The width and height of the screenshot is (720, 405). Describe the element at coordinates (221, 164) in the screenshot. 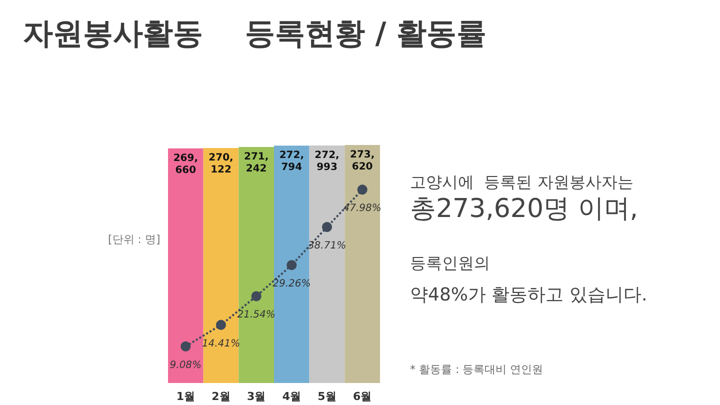

I see `data-label: 270,122` at that location.